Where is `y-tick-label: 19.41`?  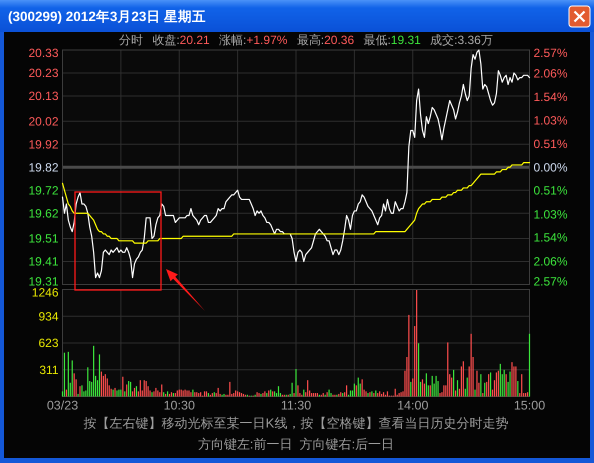
y-tick-label: 19.41 is located at coordinates (43, 261).